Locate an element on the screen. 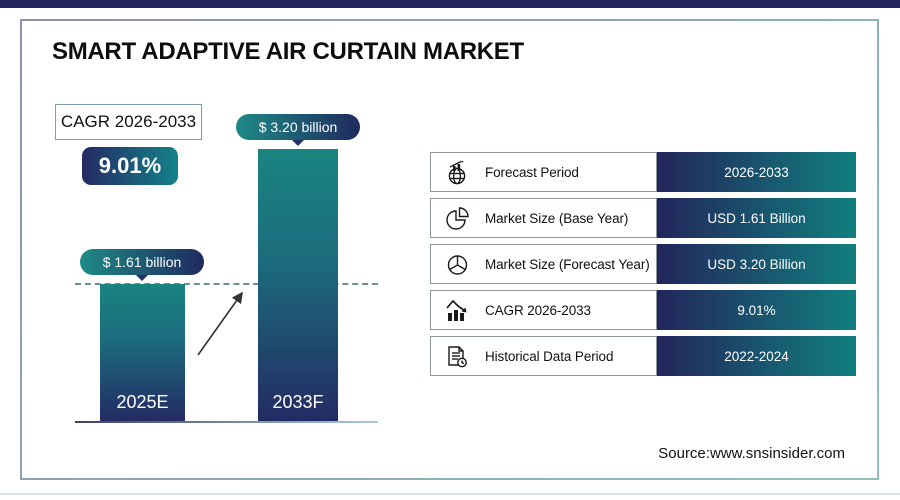  fact-label-cell: Market Size (Forecast Year) is located at coordinates (543, 264).